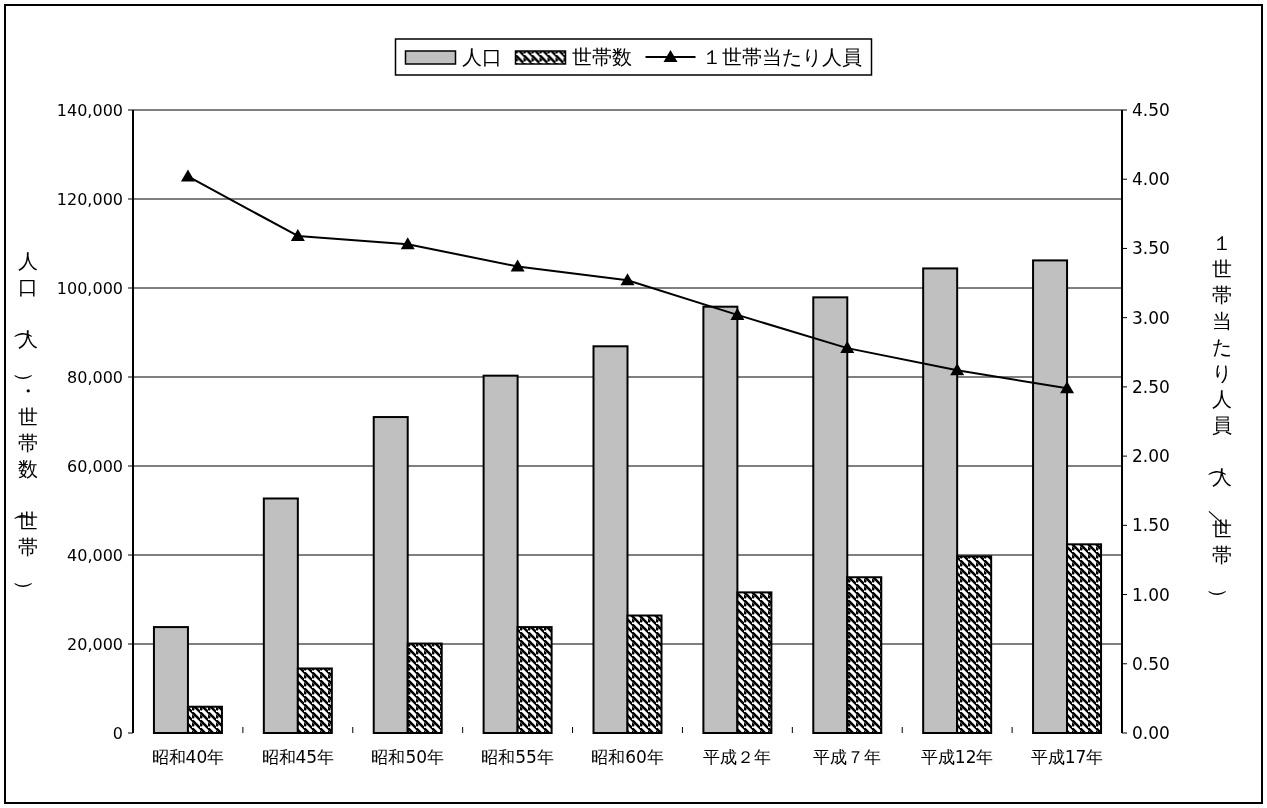  What do you see at coordinates (188, 757) in the screenshot?
I see `x-tick-label: 昭和40年` at bounding box center [188, 757].